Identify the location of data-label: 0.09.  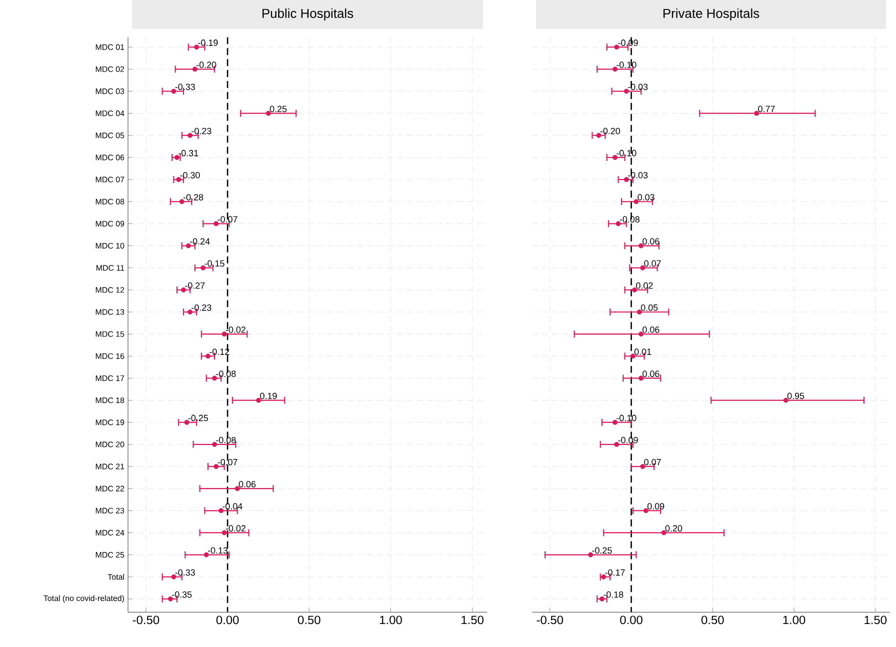
(655, 506).